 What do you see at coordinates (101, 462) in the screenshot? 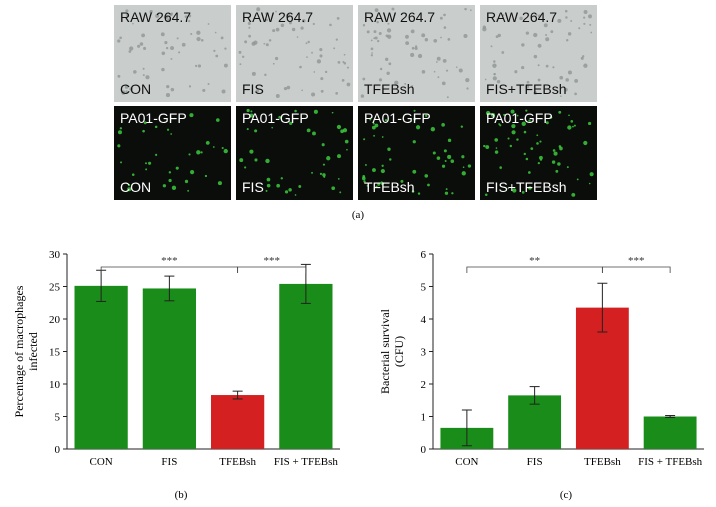
I see `x-tick-label: CON` at bounding box center [101, 462].